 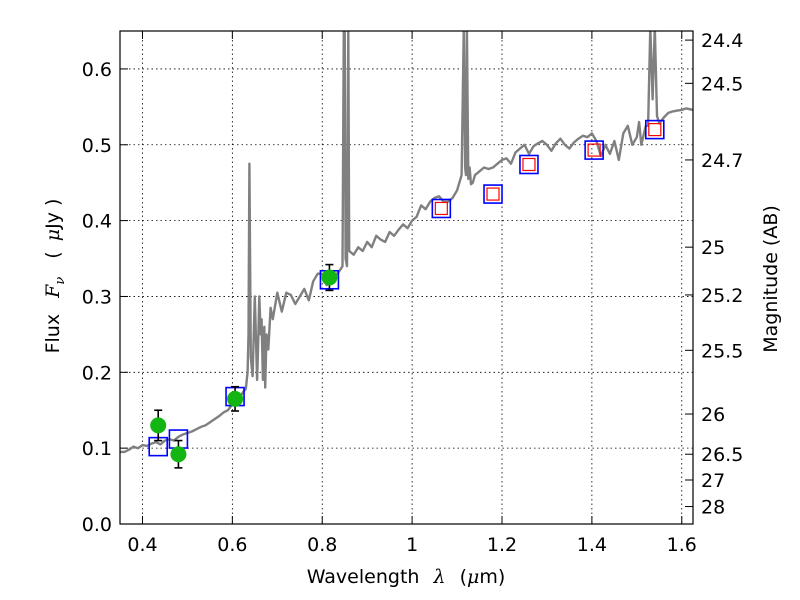 What do you see at coordinates (722, 161) in the screenshot?
I see `y2-tick-label: 24.7` at bounding box center [722, 161].